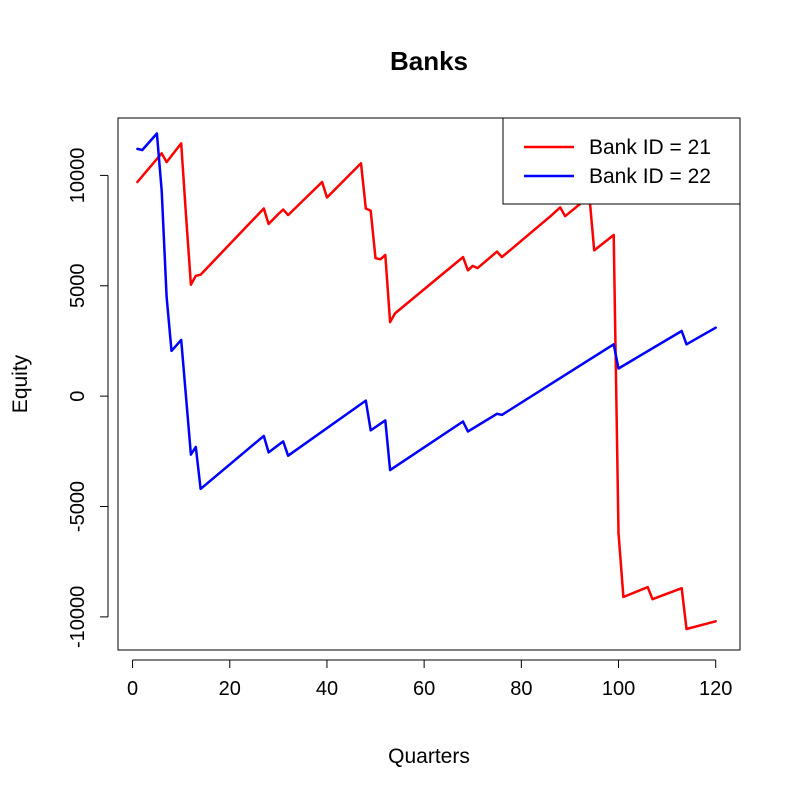 The image size is (800, 800). I want to click on y-axis-label: Equity, so click(20, 383).